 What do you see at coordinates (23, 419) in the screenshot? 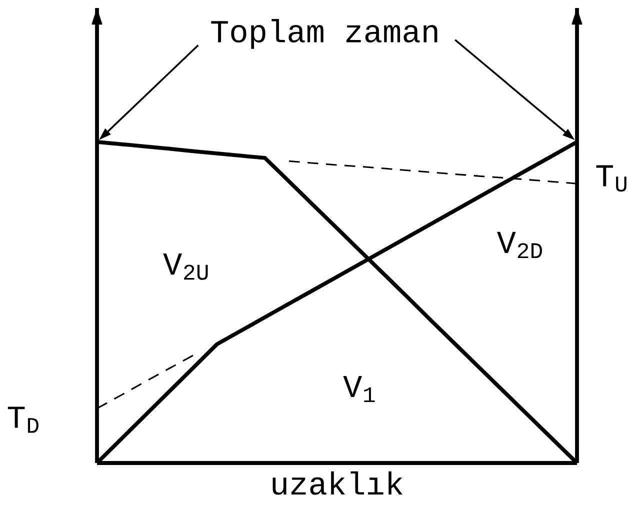
I see `series-label: T$_{D}$` at bounding box center [23, 419].